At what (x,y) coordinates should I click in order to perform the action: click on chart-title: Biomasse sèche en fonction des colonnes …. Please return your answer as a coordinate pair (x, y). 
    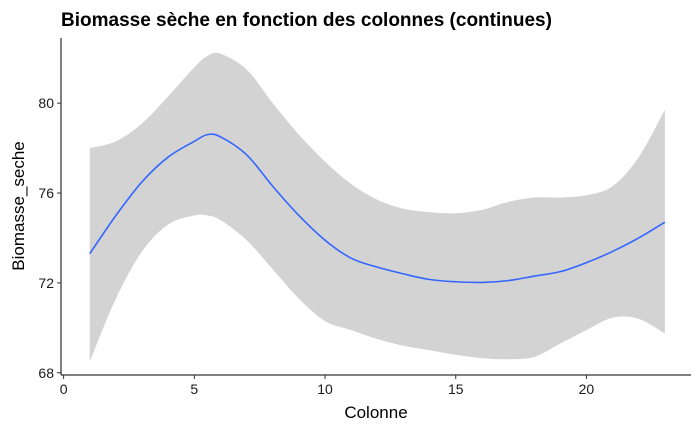
    Looking at the image, I should click on (306, 20).